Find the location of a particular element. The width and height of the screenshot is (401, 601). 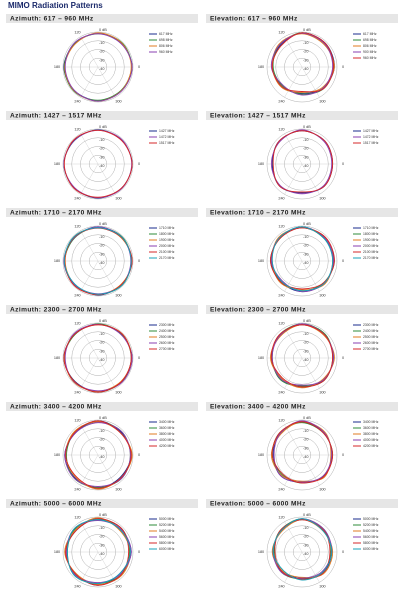

legend-label: 2100 MHz is located at coordinates (371, 252).